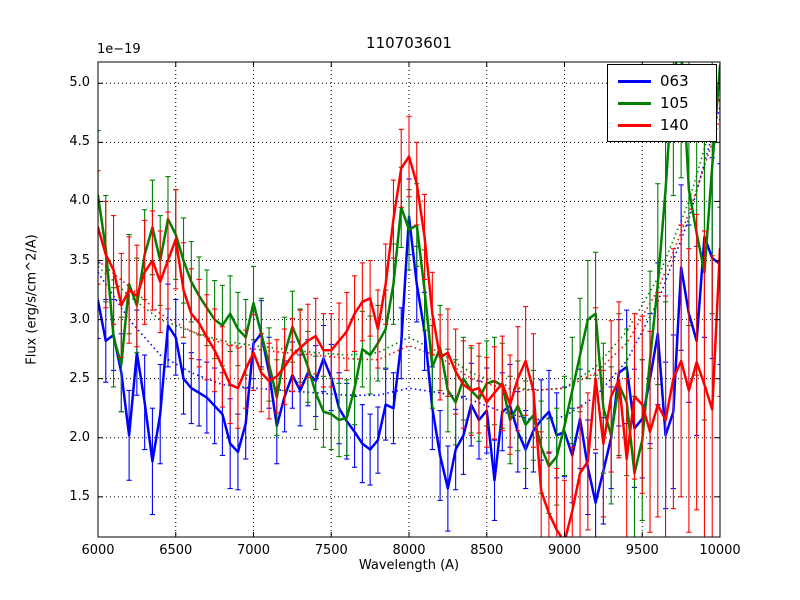 This screenshot has height=600, width=800. What do you see at coordinates (79, 319) in the screenshot?
I see `y-tick-label: 3.0` at bounding box center [79, 319].